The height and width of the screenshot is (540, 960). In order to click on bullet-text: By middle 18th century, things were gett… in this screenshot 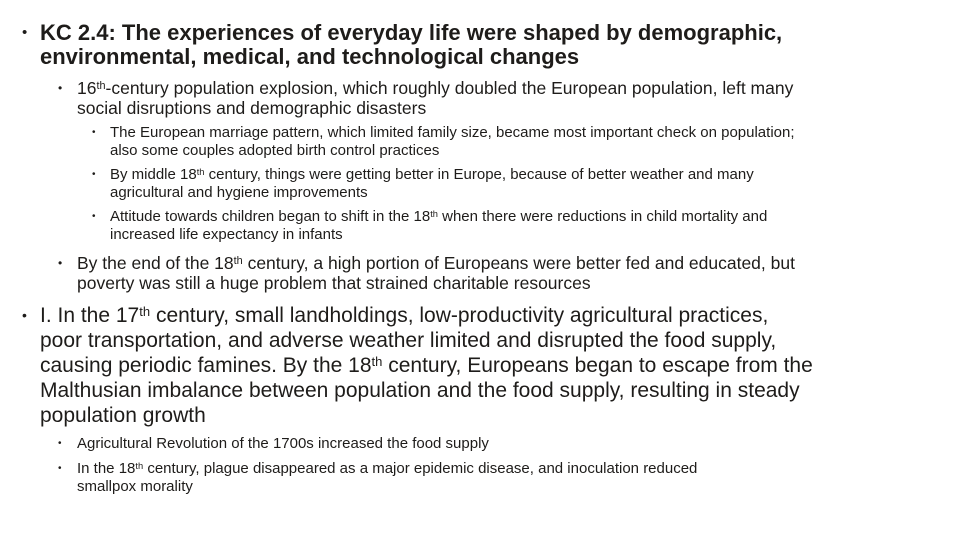, I will do `click(535, 184)`.